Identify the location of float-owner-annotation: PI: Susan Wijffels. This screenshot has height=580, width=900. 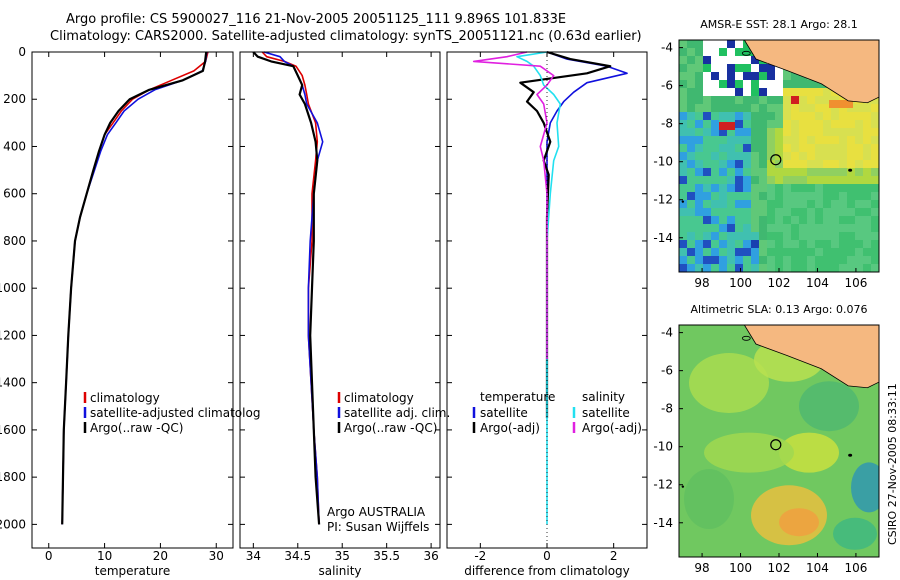
(378, 527).